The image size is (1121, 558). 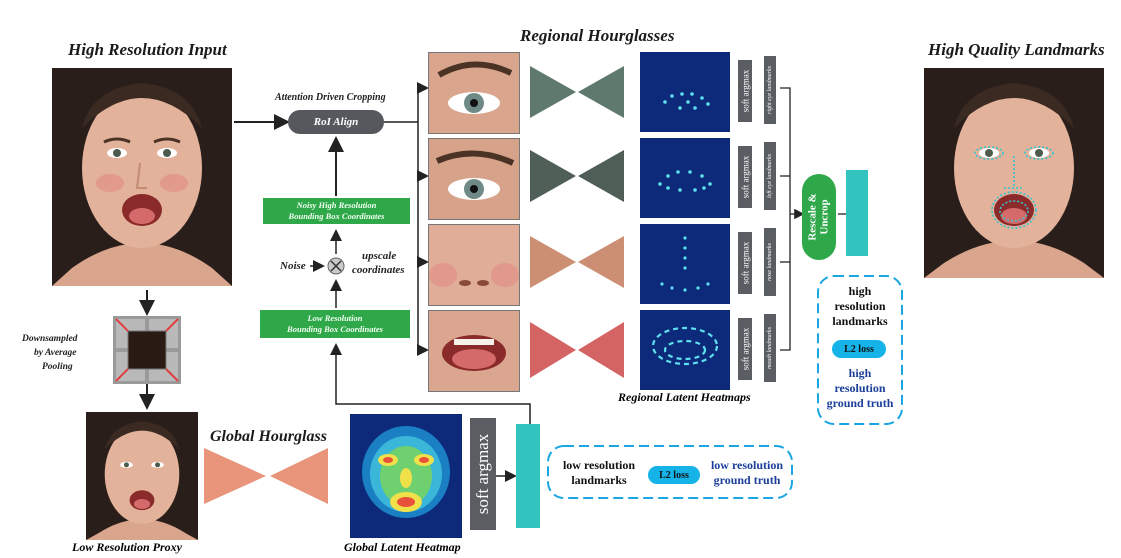 I want to click on high-quality-landmarks-image, so click(x=1014, y=173).